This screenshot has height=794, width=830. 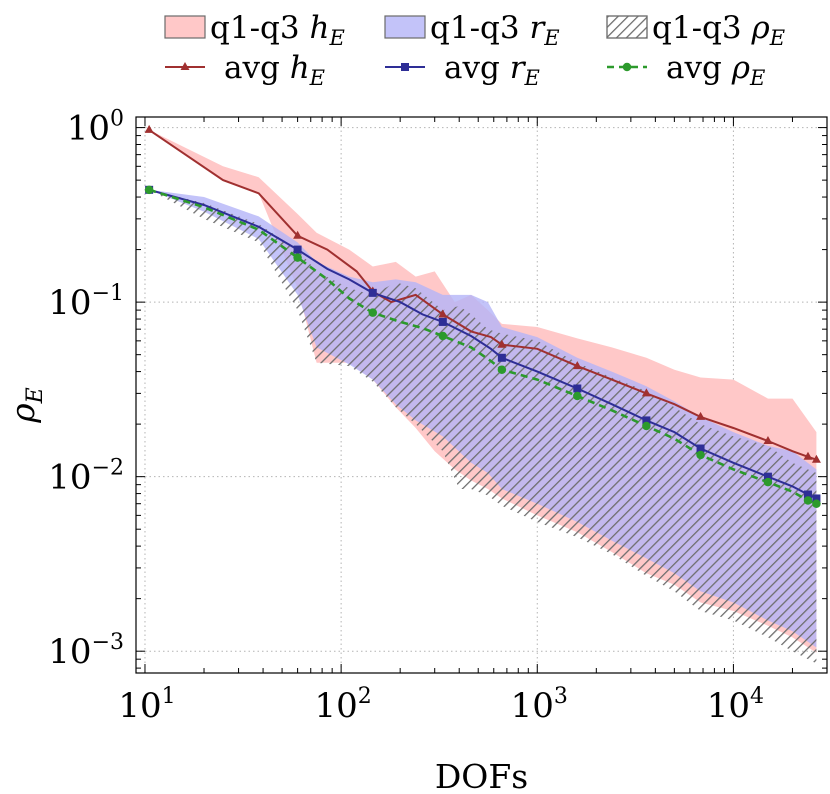 I want to click on y-tick-label: 10⁻³, so click(x=86, y=651).